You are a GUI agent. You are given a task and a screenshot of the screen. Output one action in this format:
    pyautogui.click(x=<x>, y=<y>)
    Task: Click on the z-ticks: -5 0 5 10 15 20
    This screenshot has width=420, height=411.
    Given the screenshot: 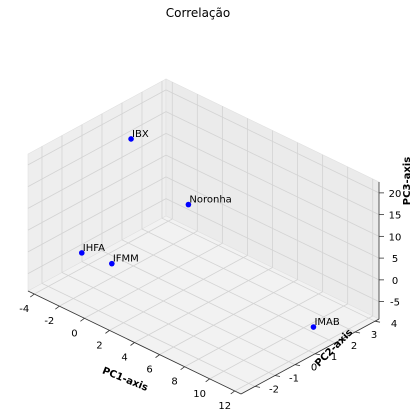 What is the action you would take?
    pyautogui.click(x=390, y=249)
    